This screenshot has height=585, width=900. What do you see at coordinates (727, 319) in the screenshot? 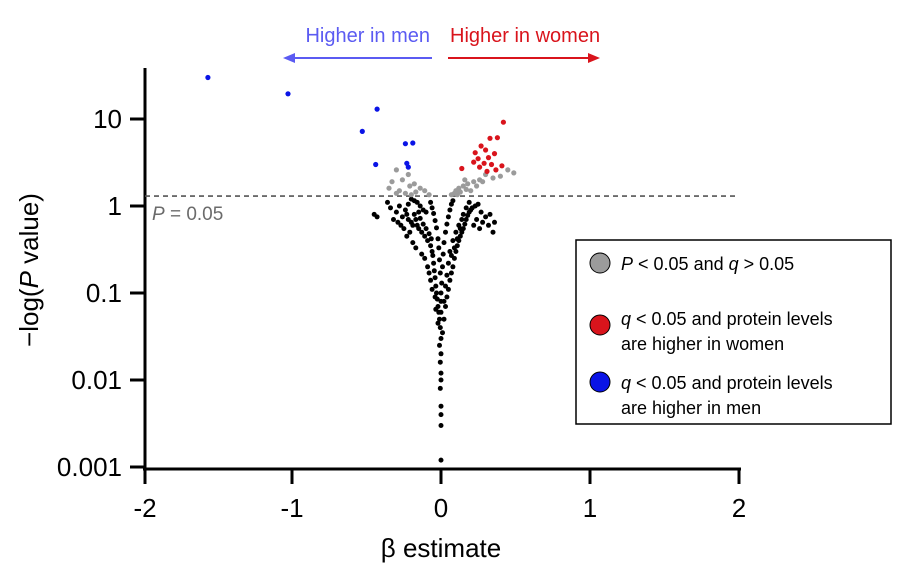
I see `legend-label-women: q < 0.05 and protein levels` at bounding box center [727, 319].